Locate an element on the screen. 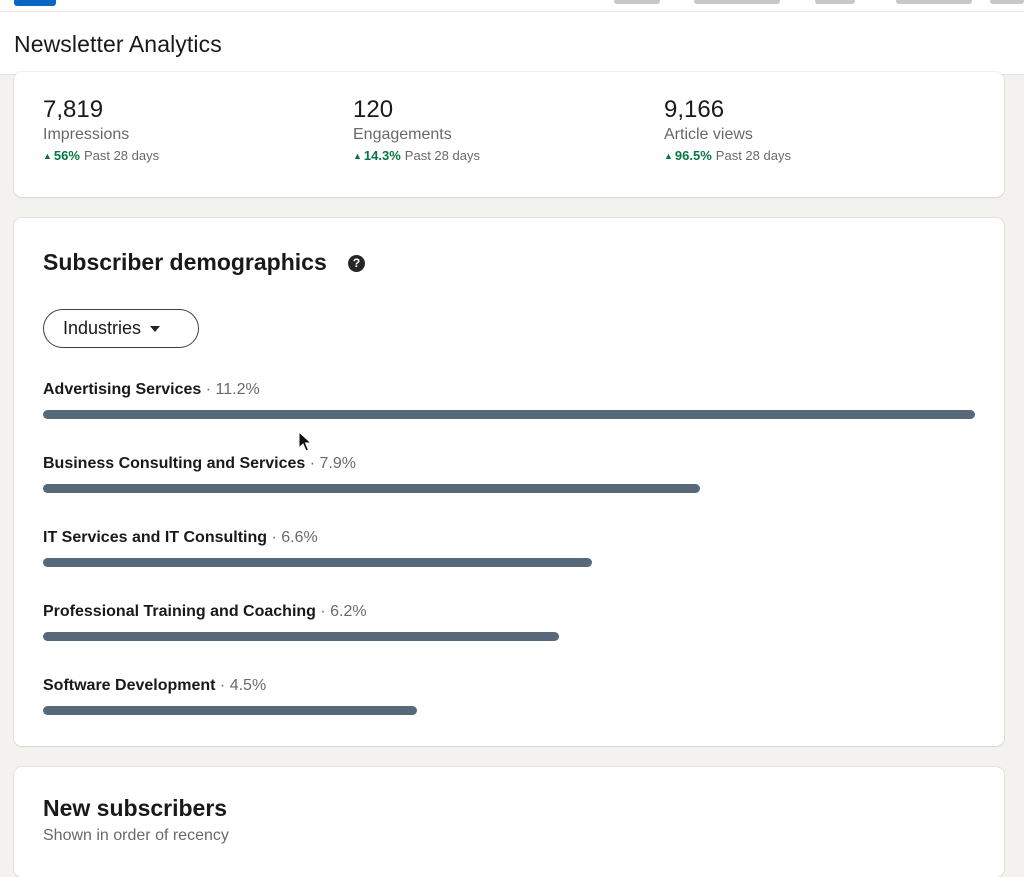 Image resolution: width=1024 pixels, height=877 pixels. industry-label: IT Services and IT Consulting · 6.6% is located at coordinates (509, 538).